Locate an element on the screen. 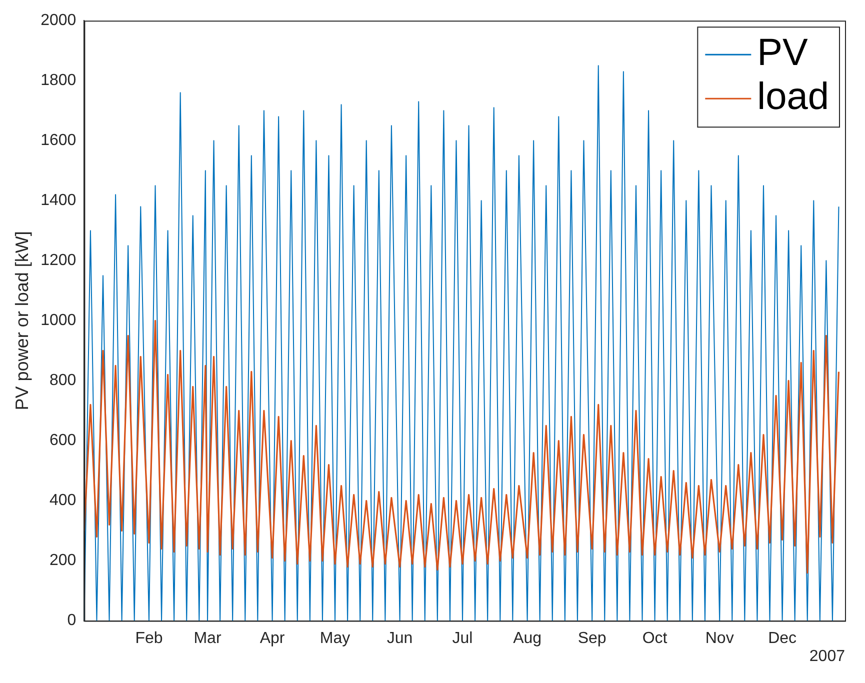 This screenshot has width=865, height=683. y-tick-label: 1800 is located at coordinates (58, 81).